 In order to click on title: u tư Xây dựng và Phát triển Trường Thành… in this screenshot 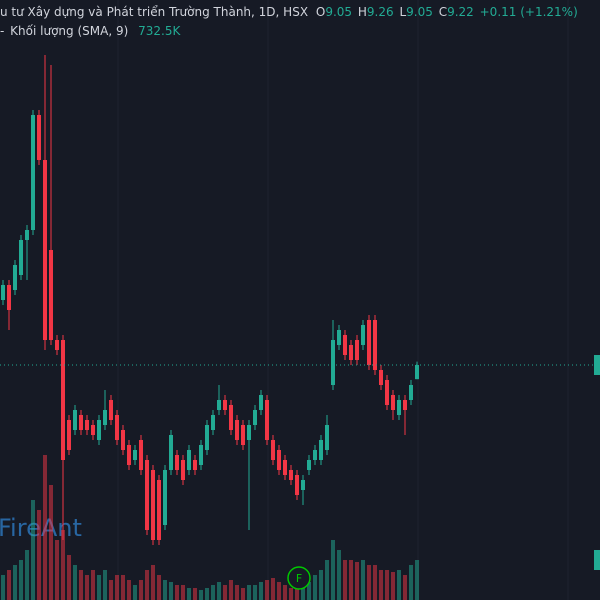, I will do `click(154, 12)`.